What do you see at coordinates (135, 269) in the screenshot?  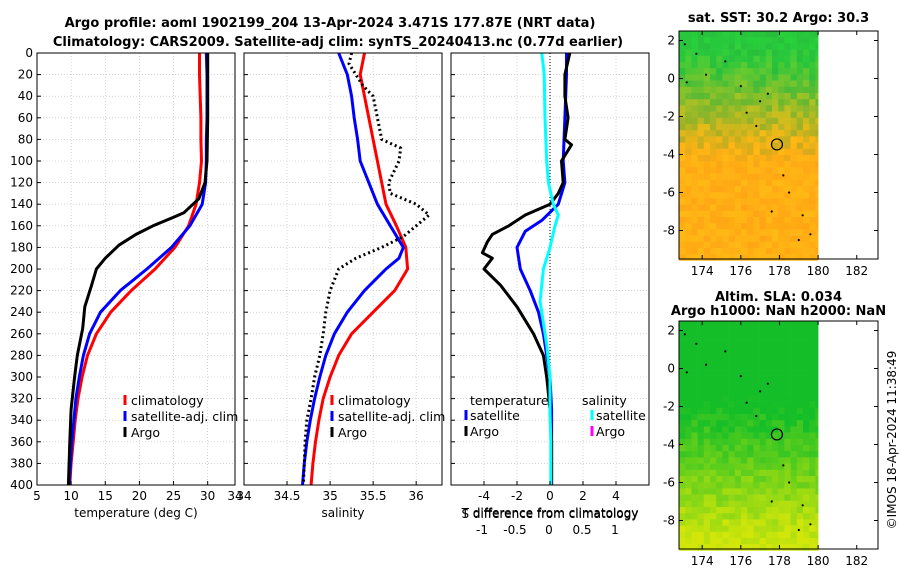 I see `series-line` at bounding box center [135, 269].